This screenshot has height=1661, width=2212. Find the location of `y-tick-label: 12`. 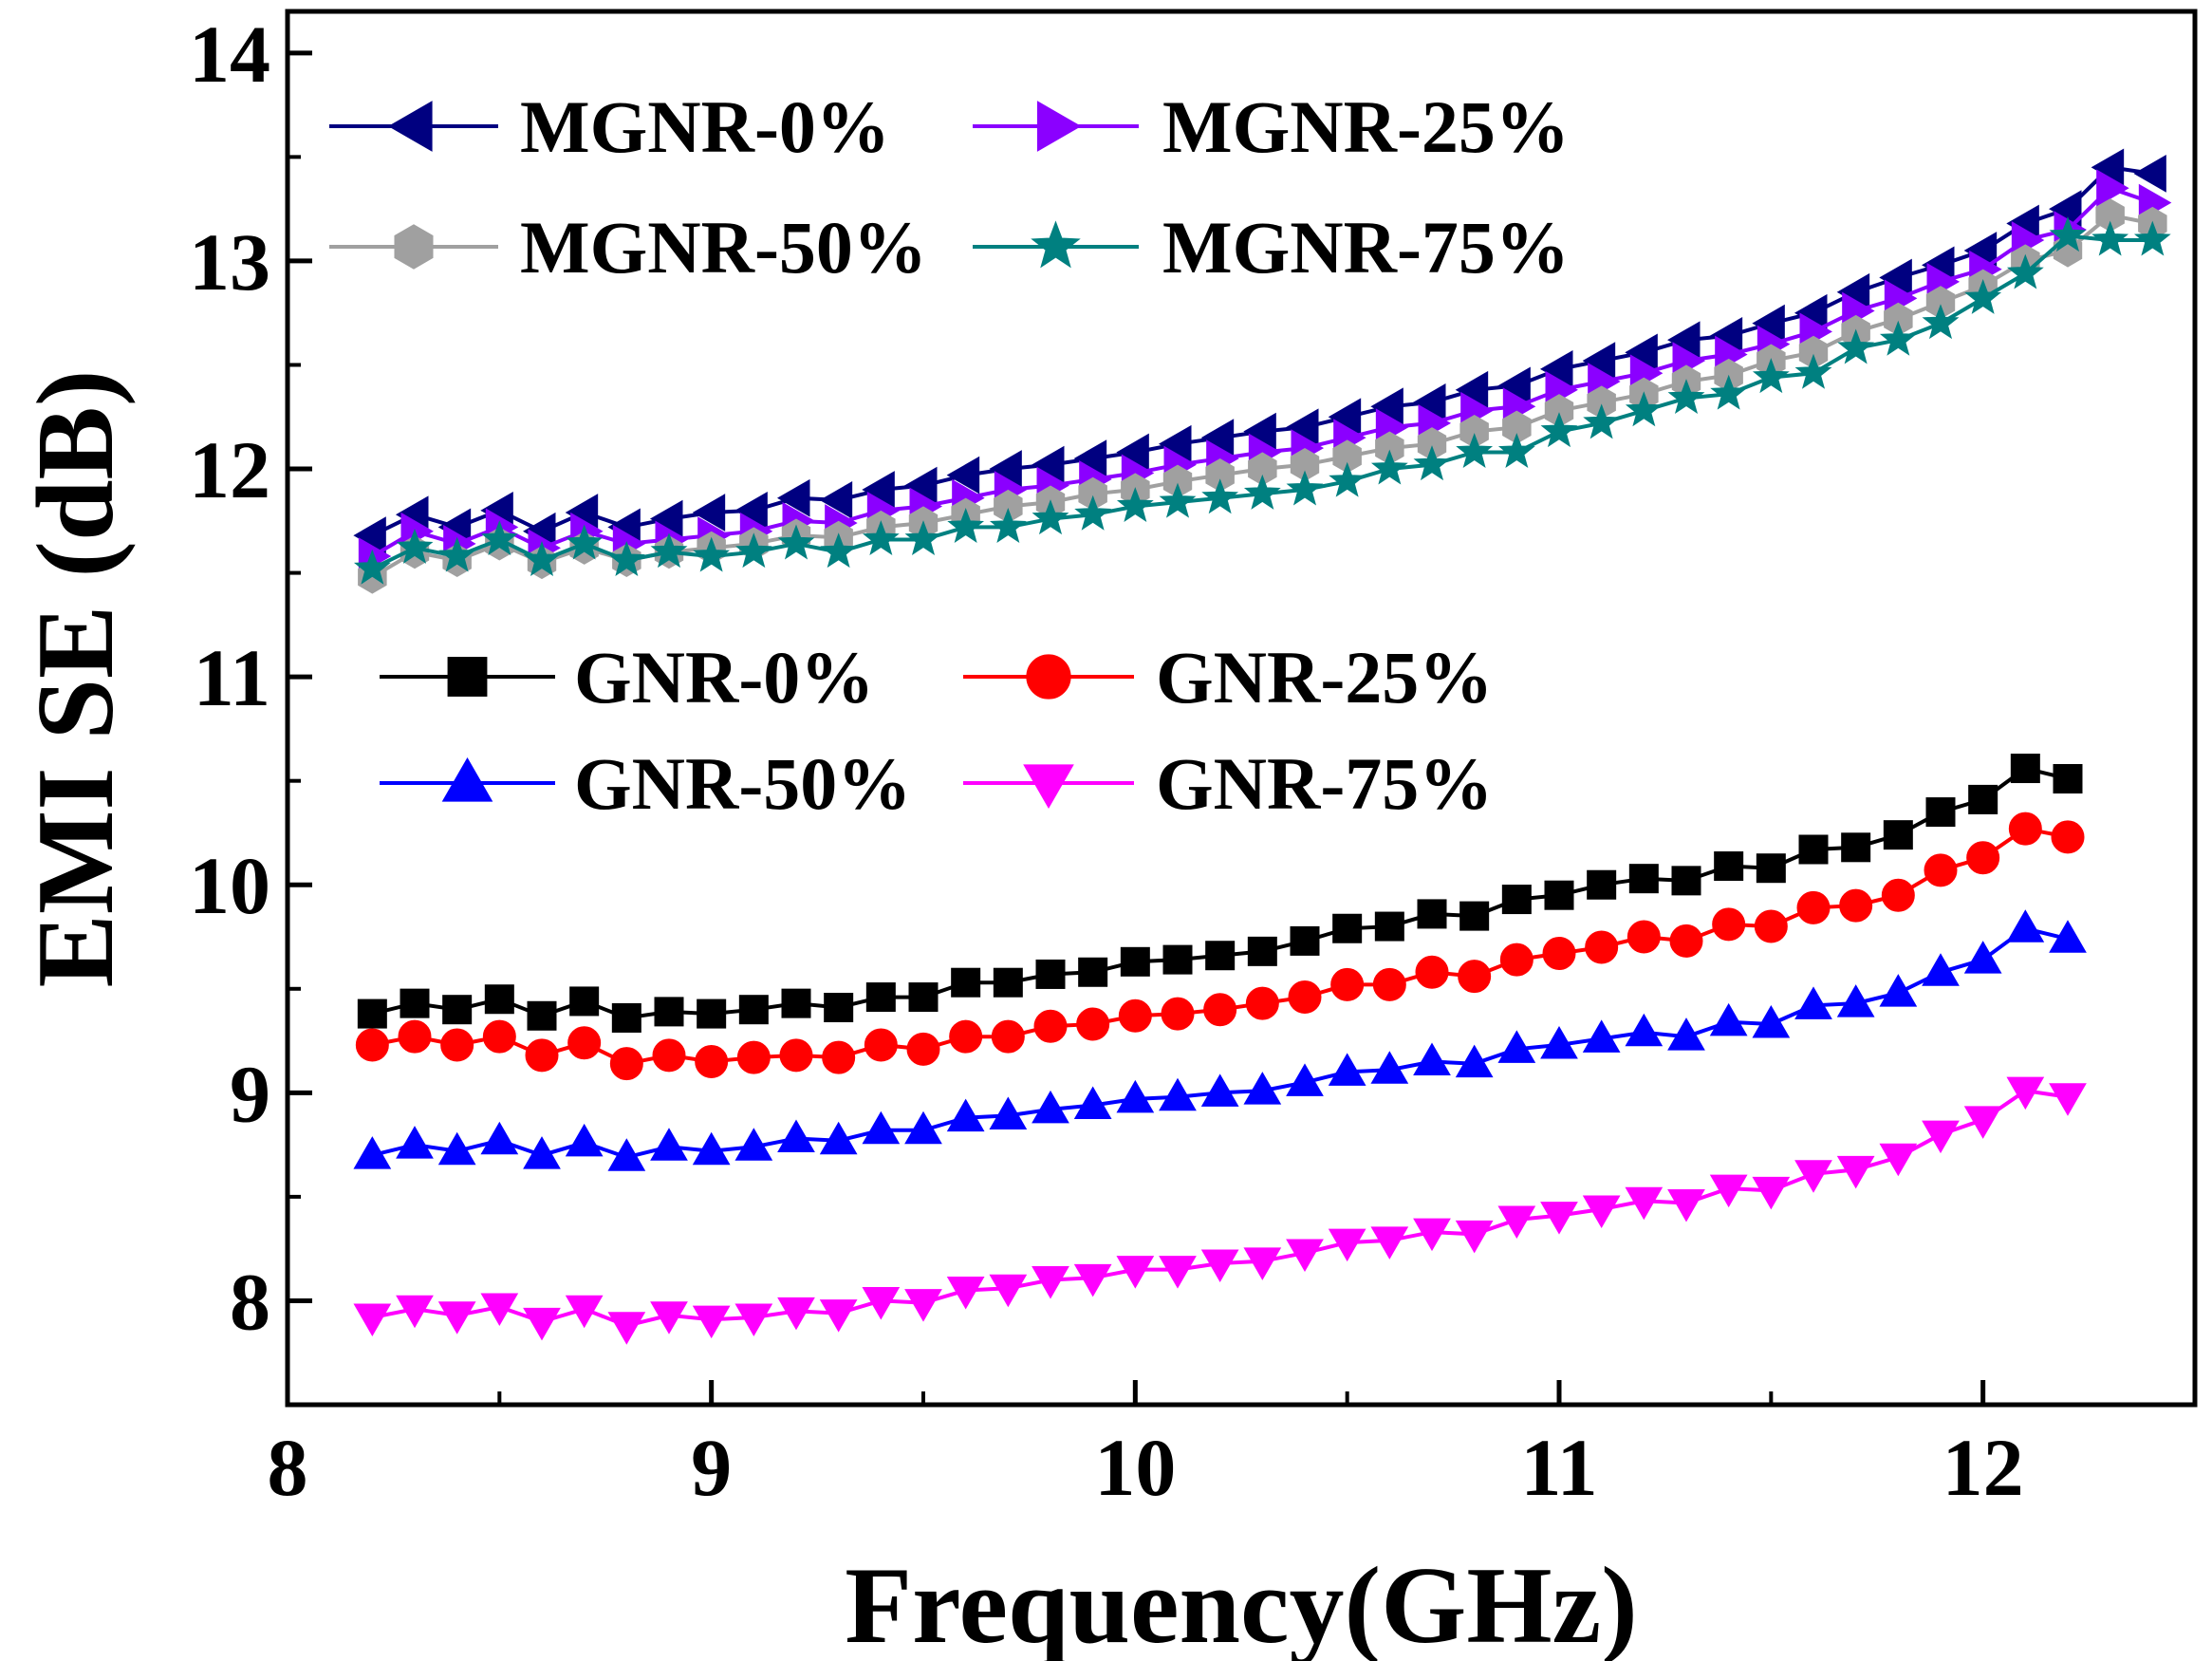

y-tick-label: 12 is located at coordinates (230, 470).